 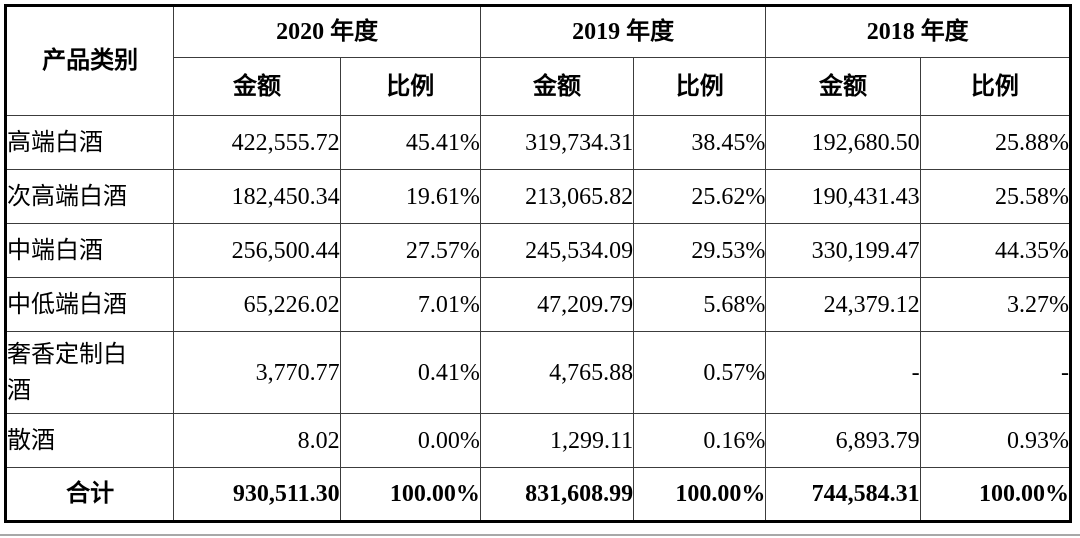 What do you see at coordinates (700, 440) in the screenshot?
I see `ratio-cell: 0.16%` at bounding box center [700, 440].